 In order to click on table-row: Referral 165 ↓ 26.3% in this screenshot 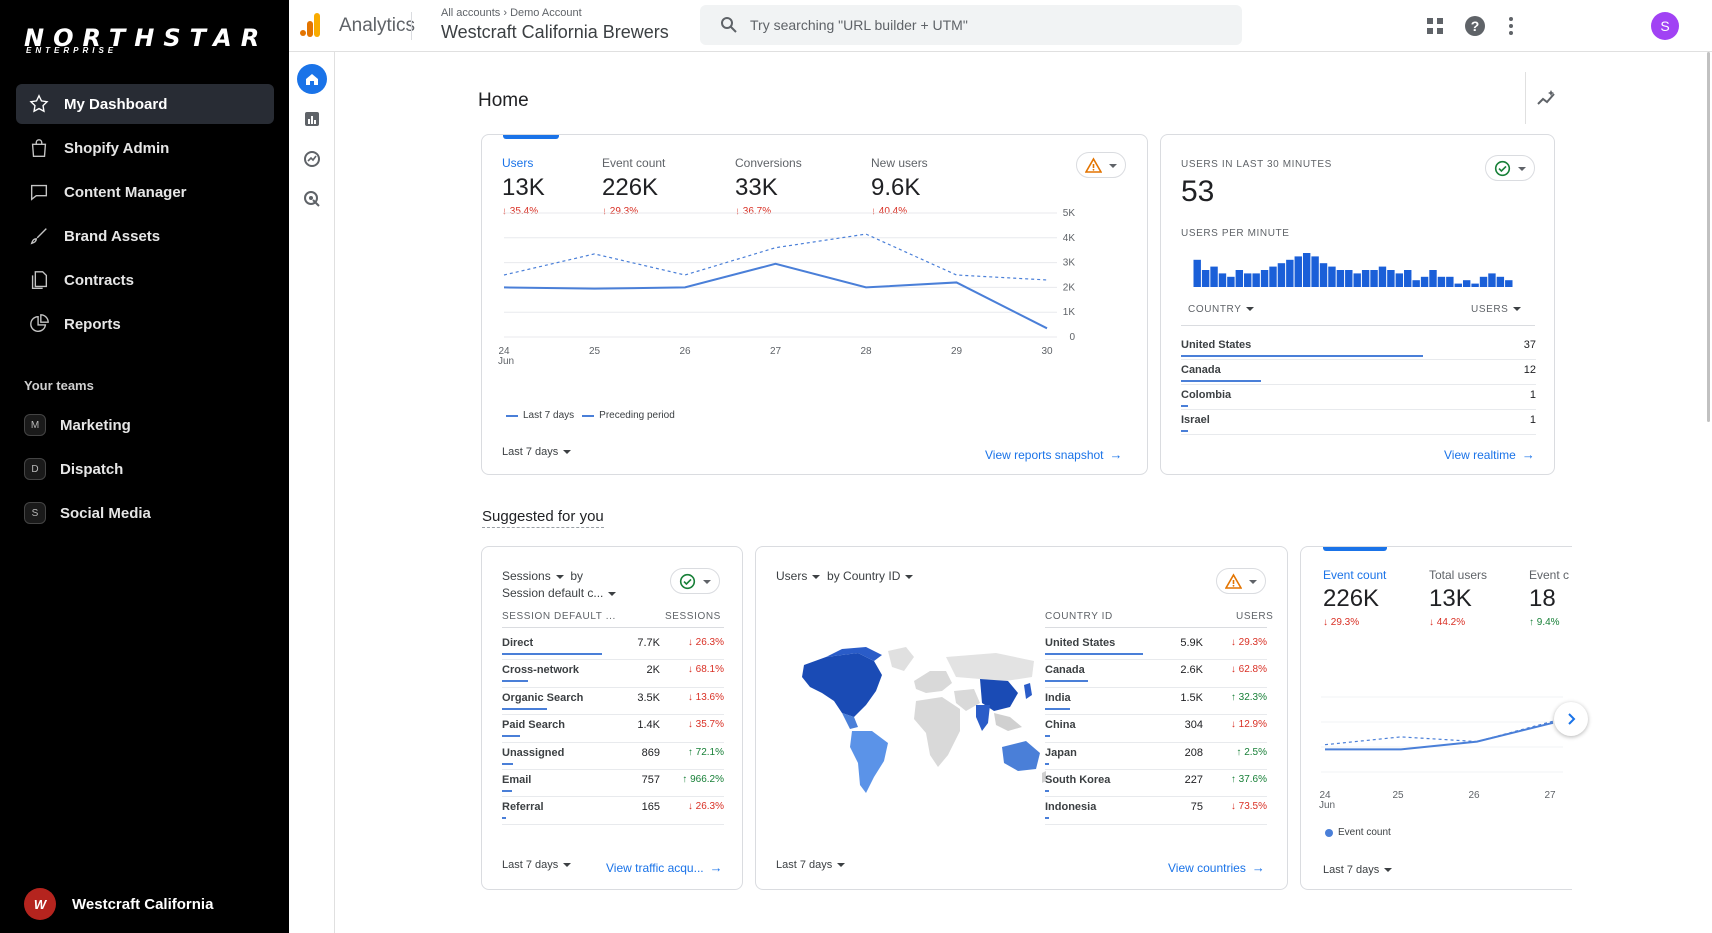, I will do `click(613, 814)`.